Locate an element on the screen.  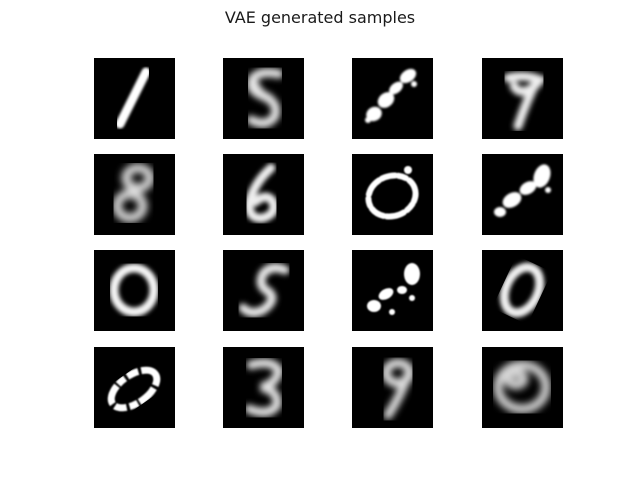
sample-9-digit-zero is located at coordinates (134, 290).